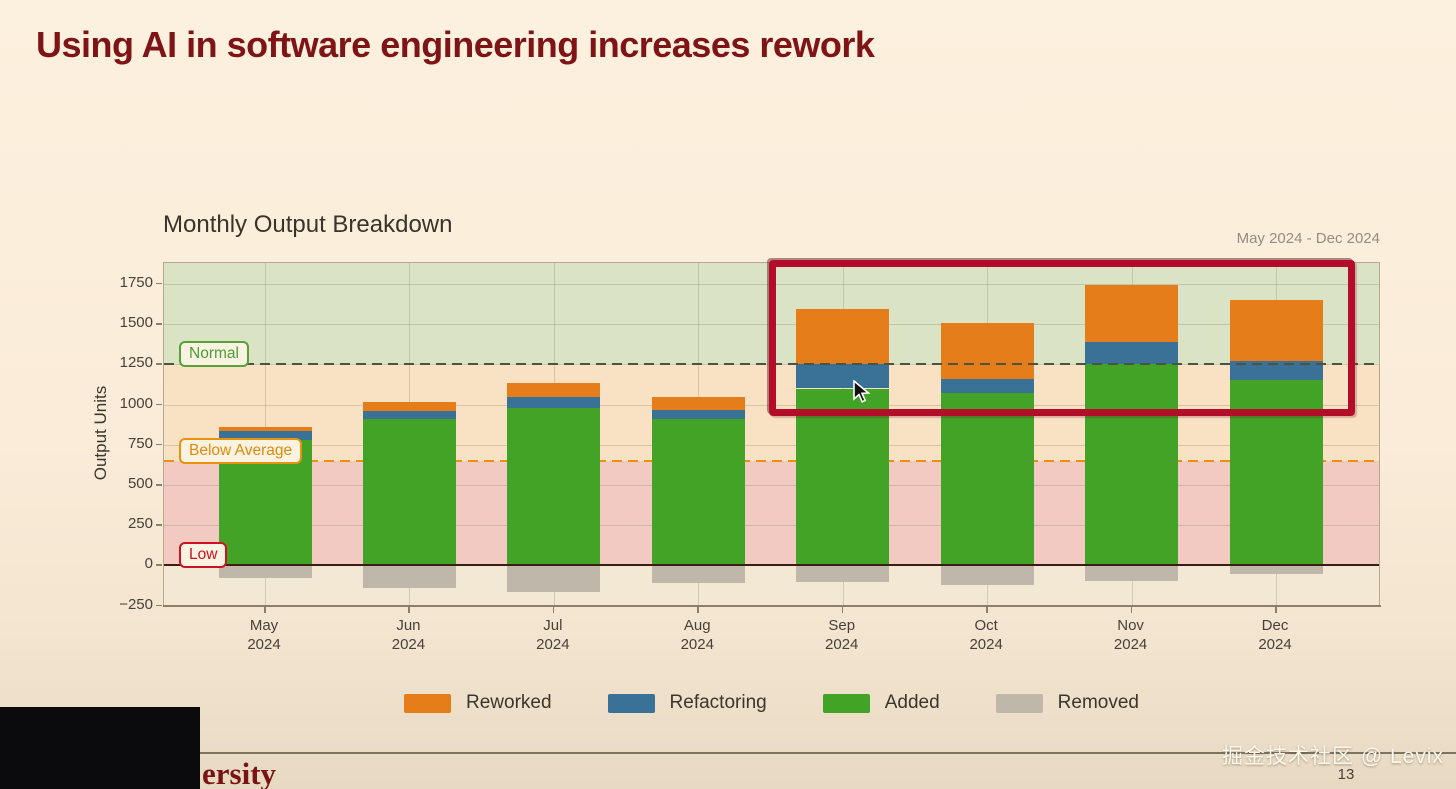 The image size is (1456, 789). What do you see at coordinates (1019, 703) in the screenshot?
I see `legend-swatch-removed` at bounding box center [1019, 703].